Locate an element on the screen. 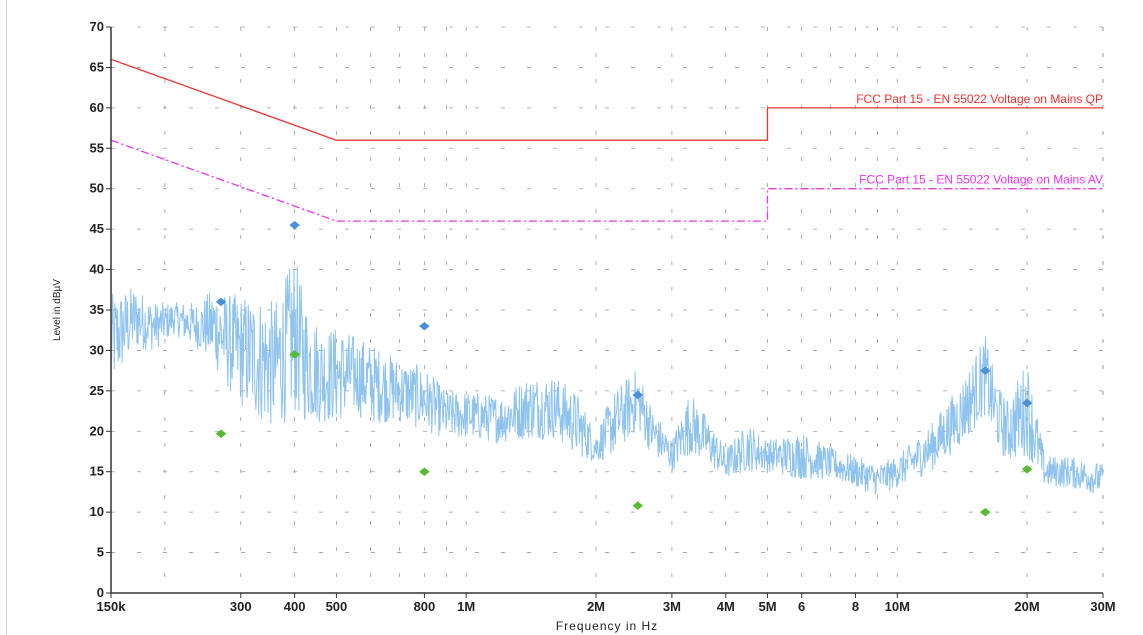 This screenshot has width=1143, height=635. y-tick-label: 0 is located at coordinates (100, 592).